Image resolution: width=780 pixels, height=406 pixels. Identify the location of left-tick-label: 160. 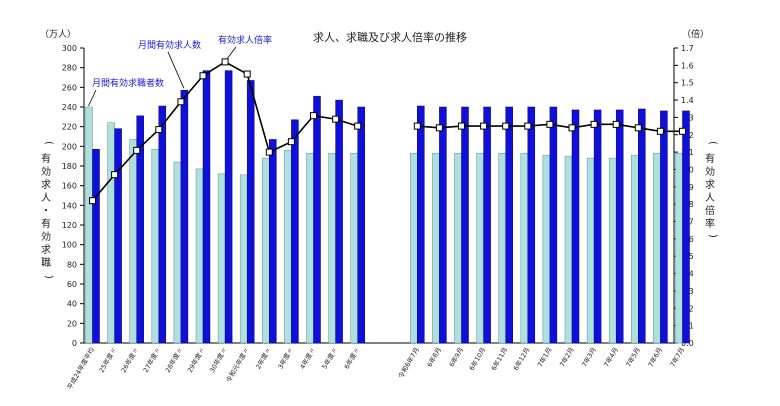
(69, 186).